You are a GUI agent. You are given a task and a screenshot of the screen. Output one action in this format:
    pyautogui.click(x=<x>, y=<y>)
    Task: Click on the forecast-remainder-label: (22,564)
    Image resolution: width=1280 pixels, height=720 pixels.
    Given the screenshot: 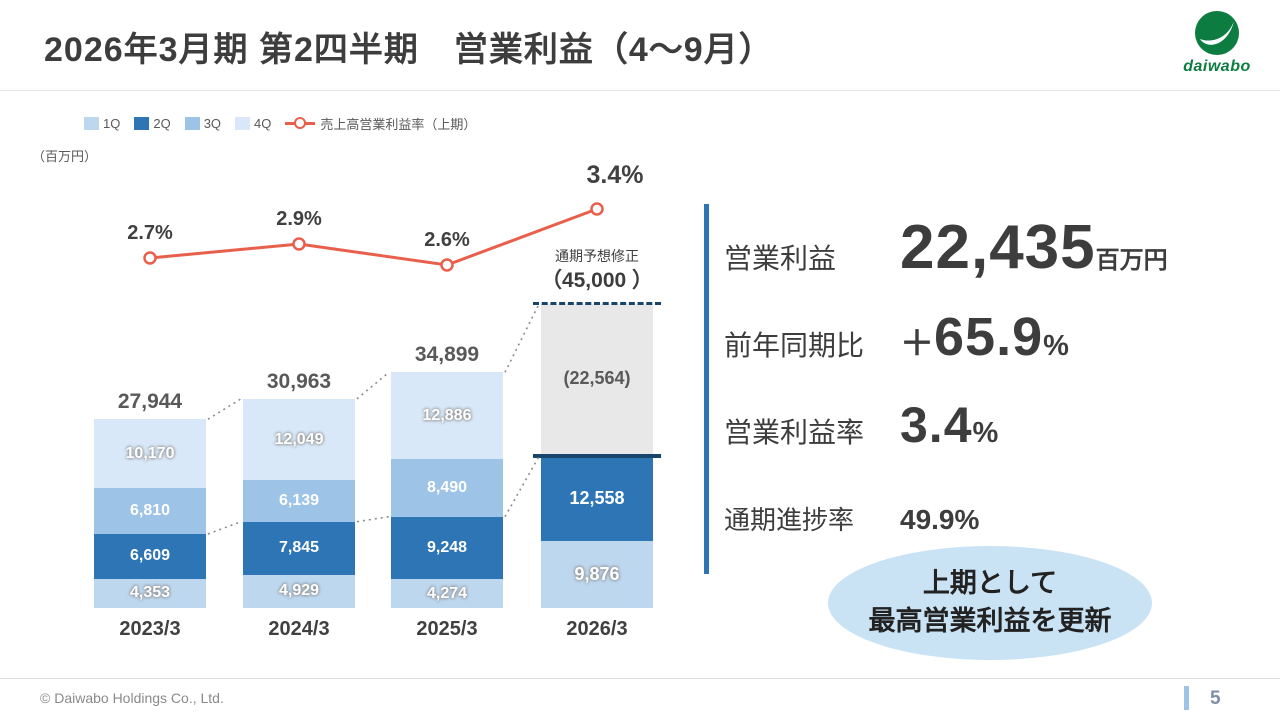 What is the action you would take?
    pyautogui.click(x=597, y=378)
    